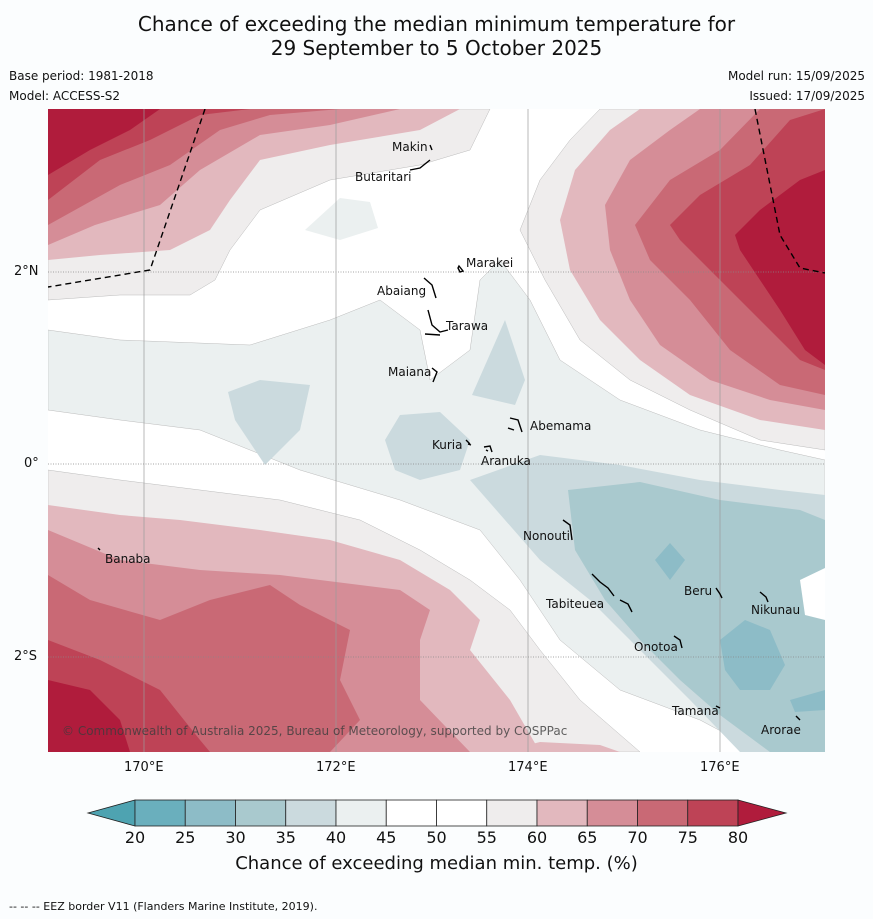 The image size is (873, 919). Describe the element at coordinates (468, 442) in the screenshot. I see `island-kuria` at that location.